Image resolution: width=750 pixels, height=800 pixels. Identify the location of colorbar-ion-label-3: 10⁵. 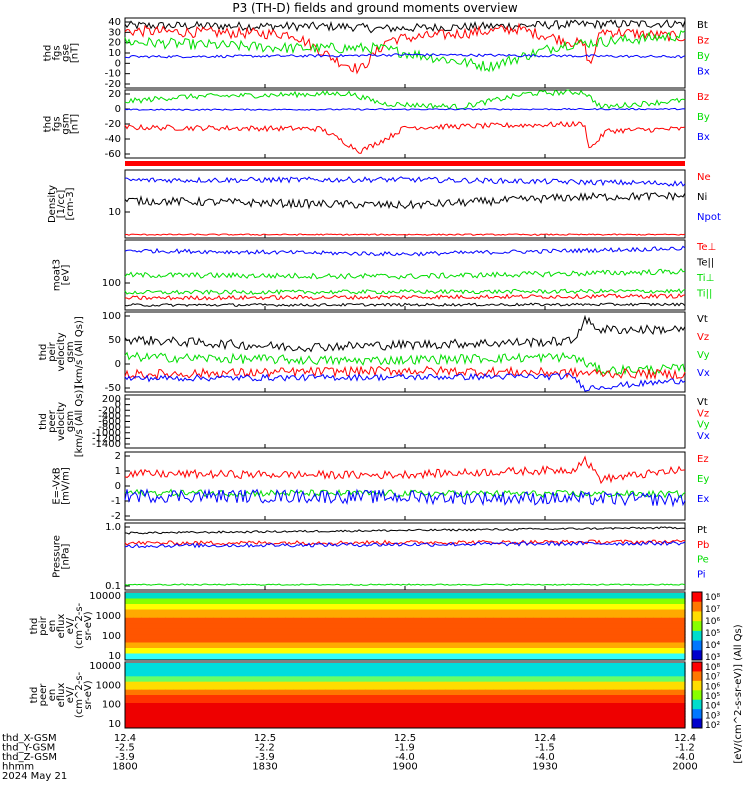
(712, 634).